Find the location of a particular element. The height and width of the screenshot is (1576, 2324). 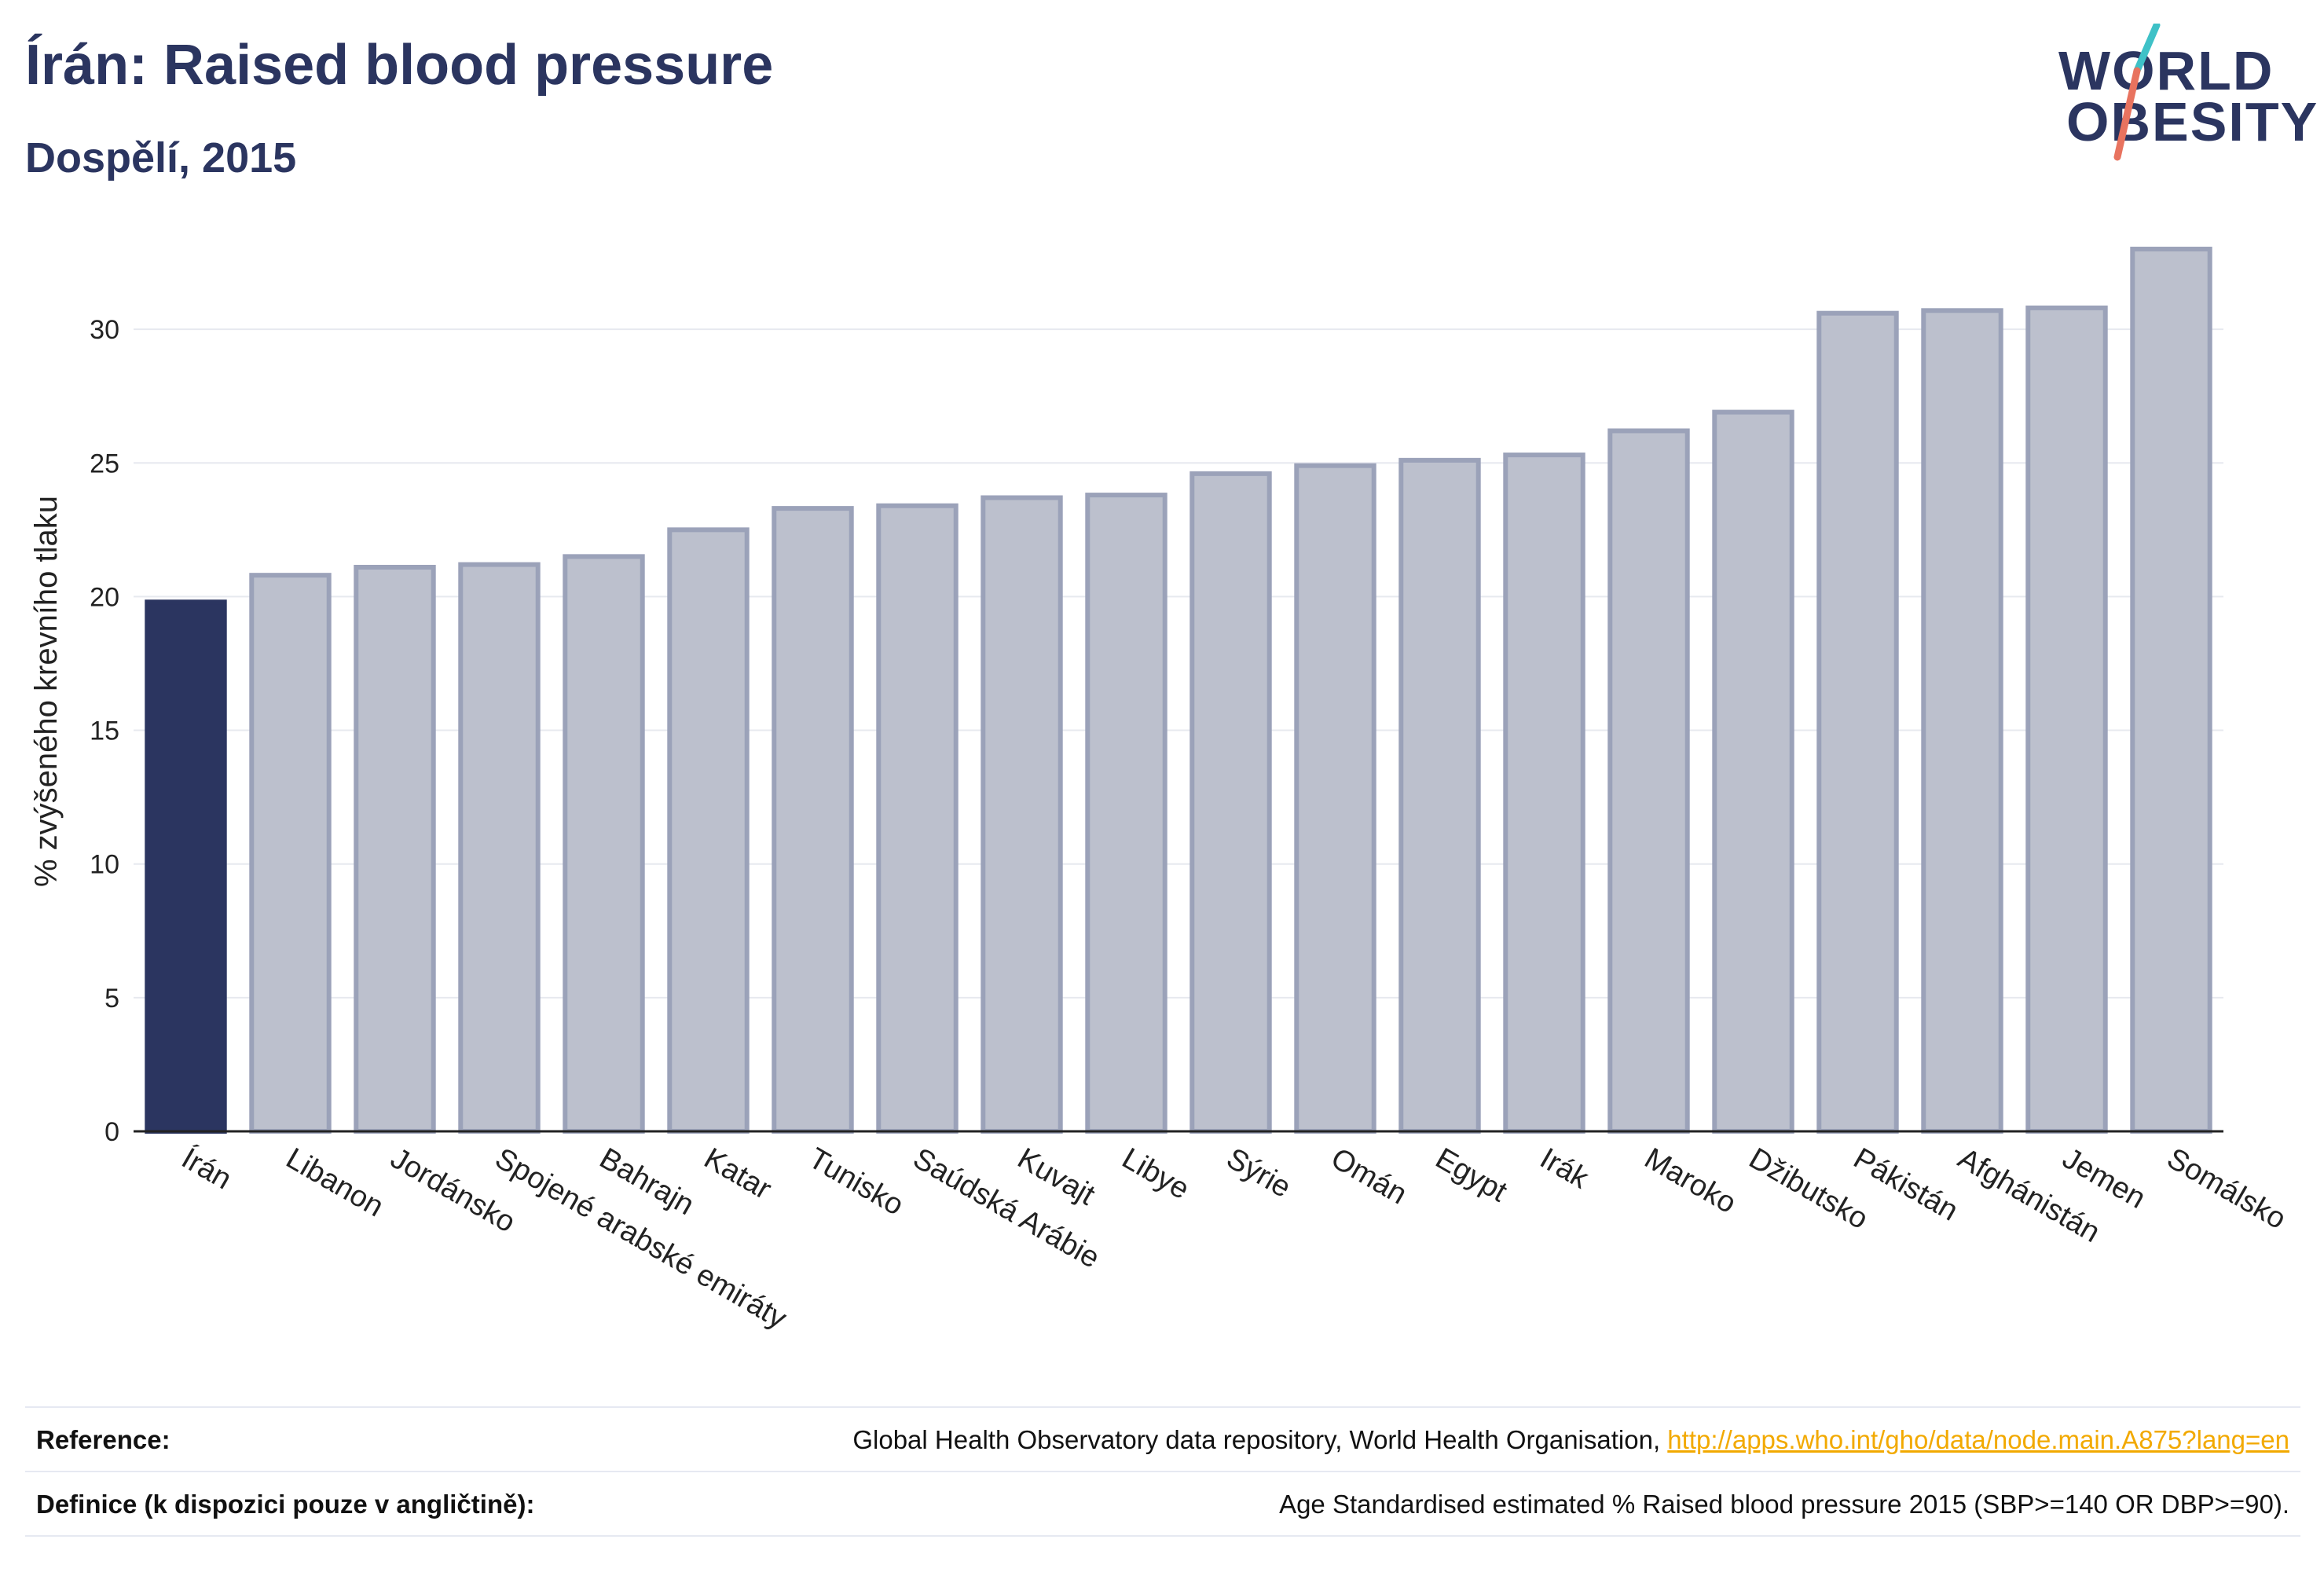

x-tick-label: Libanon is located at coordinates (334, 1182).